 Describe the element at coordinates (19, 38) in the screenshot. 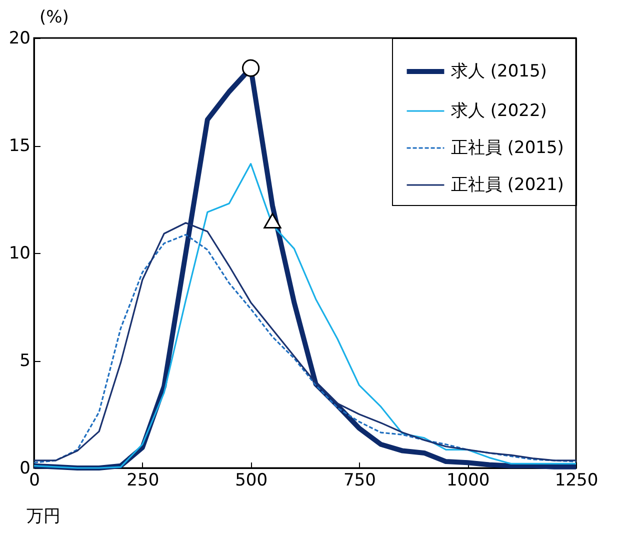

I see `y-tick-label: 20` at that location.